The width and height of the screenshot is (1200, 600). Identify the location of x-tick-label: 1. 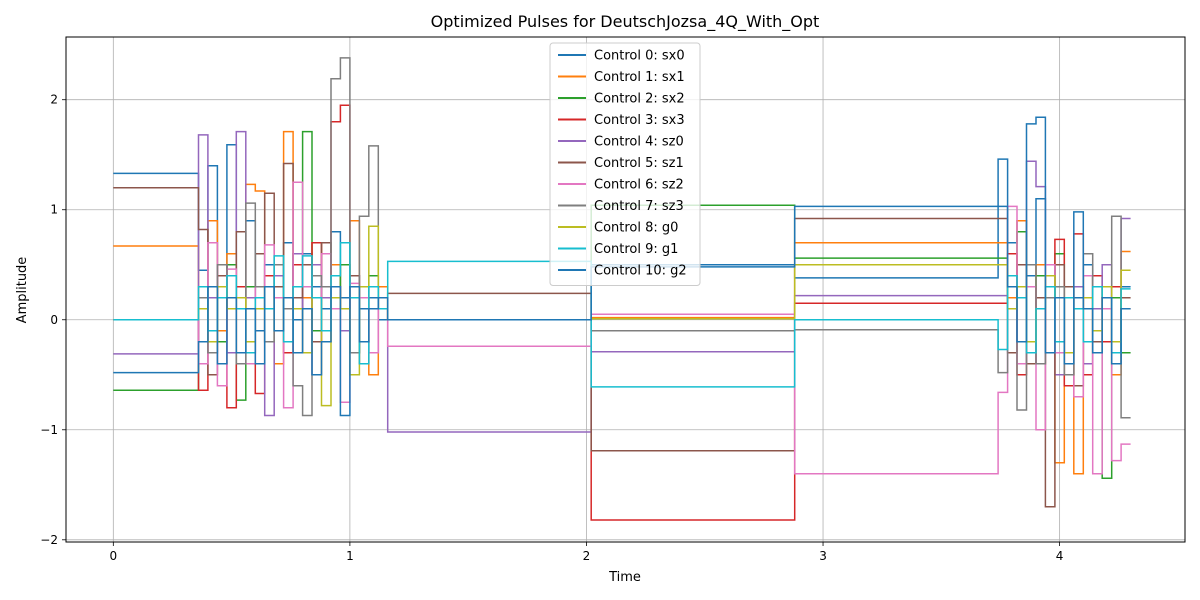
(350, 556).